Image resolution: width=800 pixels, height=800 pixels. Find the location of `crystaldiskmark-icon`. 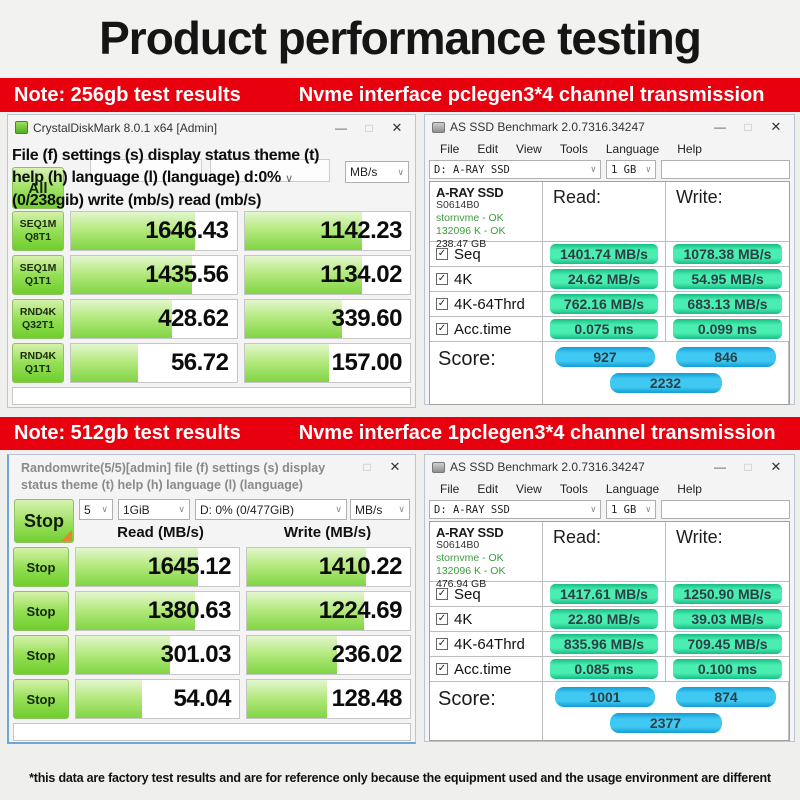

crystaldiskmark-icon is located at coordinates (21, 127).